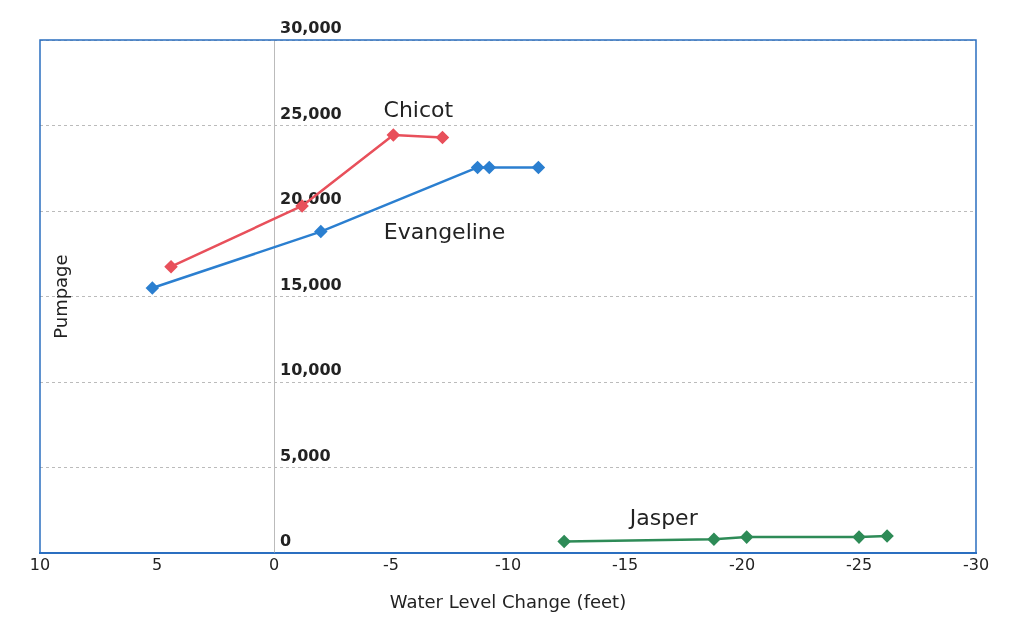 The height and width of the screenshot is (638, 1016). What do you see at coordinates (663, 517) in the screenshot?
I see `series-label: Jasper` at bounding box center [663, 517].